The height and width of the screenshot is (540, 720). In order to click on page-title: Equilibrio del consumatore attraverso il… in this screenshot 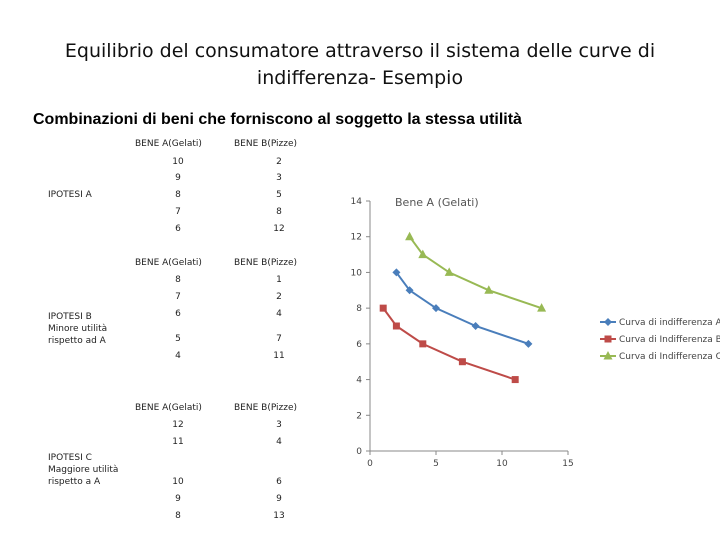, I will do `click(360, 65)`.